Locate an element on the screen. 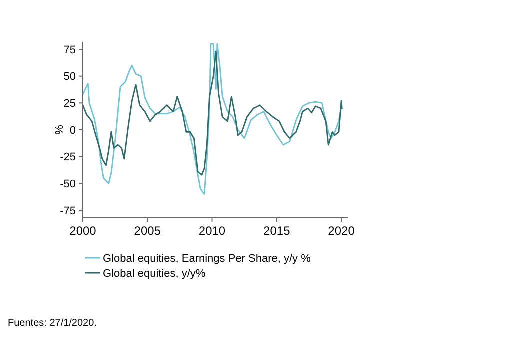  y-tick-label: 25 is located at coordinates (70, 104).